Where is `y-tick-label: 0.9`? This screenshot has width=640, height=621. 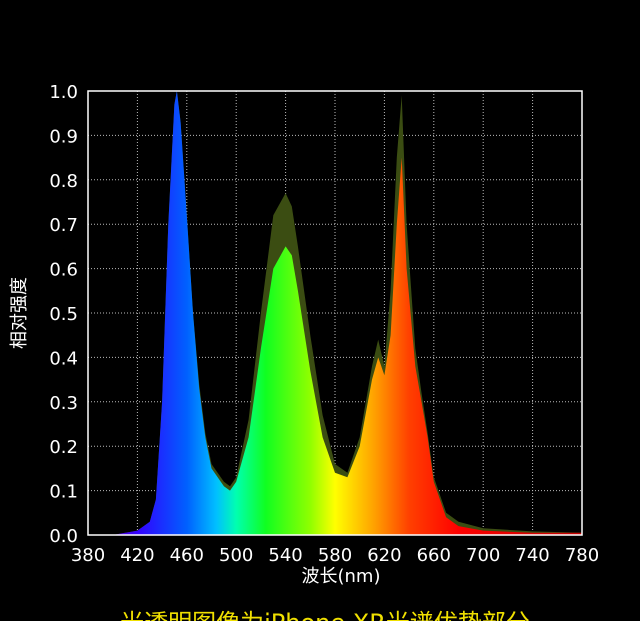 y-tick-label: 0.9 is located at coordinates (63, 136).